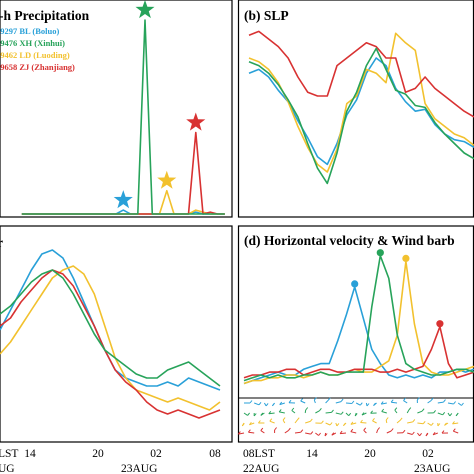 This screenshot has height=474, width=474. Describe the element at coordinates (123, 199) in the screenshot. I see `peak-star-bl` at that location.